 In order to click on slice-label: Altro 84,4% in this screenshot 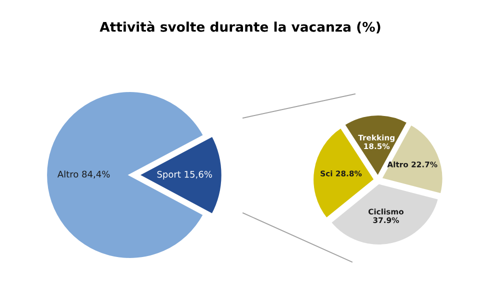, I will do `click(83, 174)`.